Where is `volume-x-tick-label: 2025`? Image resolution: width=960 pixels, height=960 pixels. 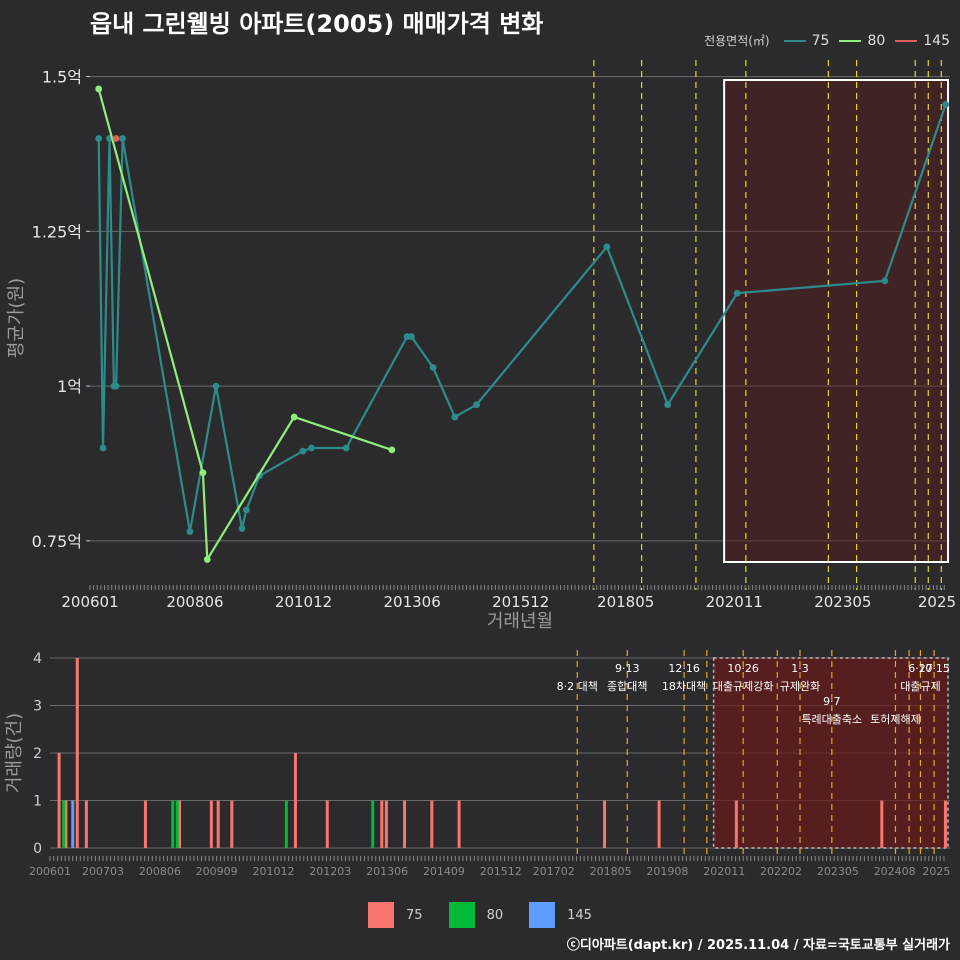 volume-x-tick-label: 2025 is located at coordinates (936, 871).